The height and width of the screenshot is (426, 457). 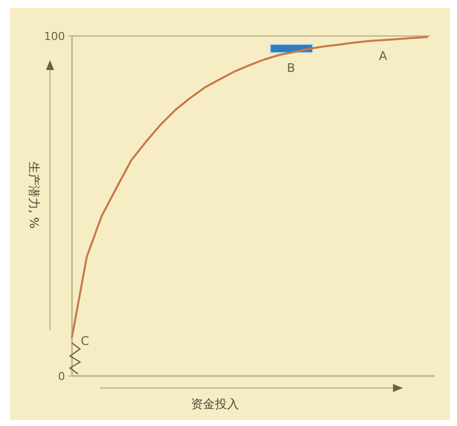 What do you see at coordinates (383, 56) in the screenshot?
I see `annotation: A` at bounding box center [383, 56].